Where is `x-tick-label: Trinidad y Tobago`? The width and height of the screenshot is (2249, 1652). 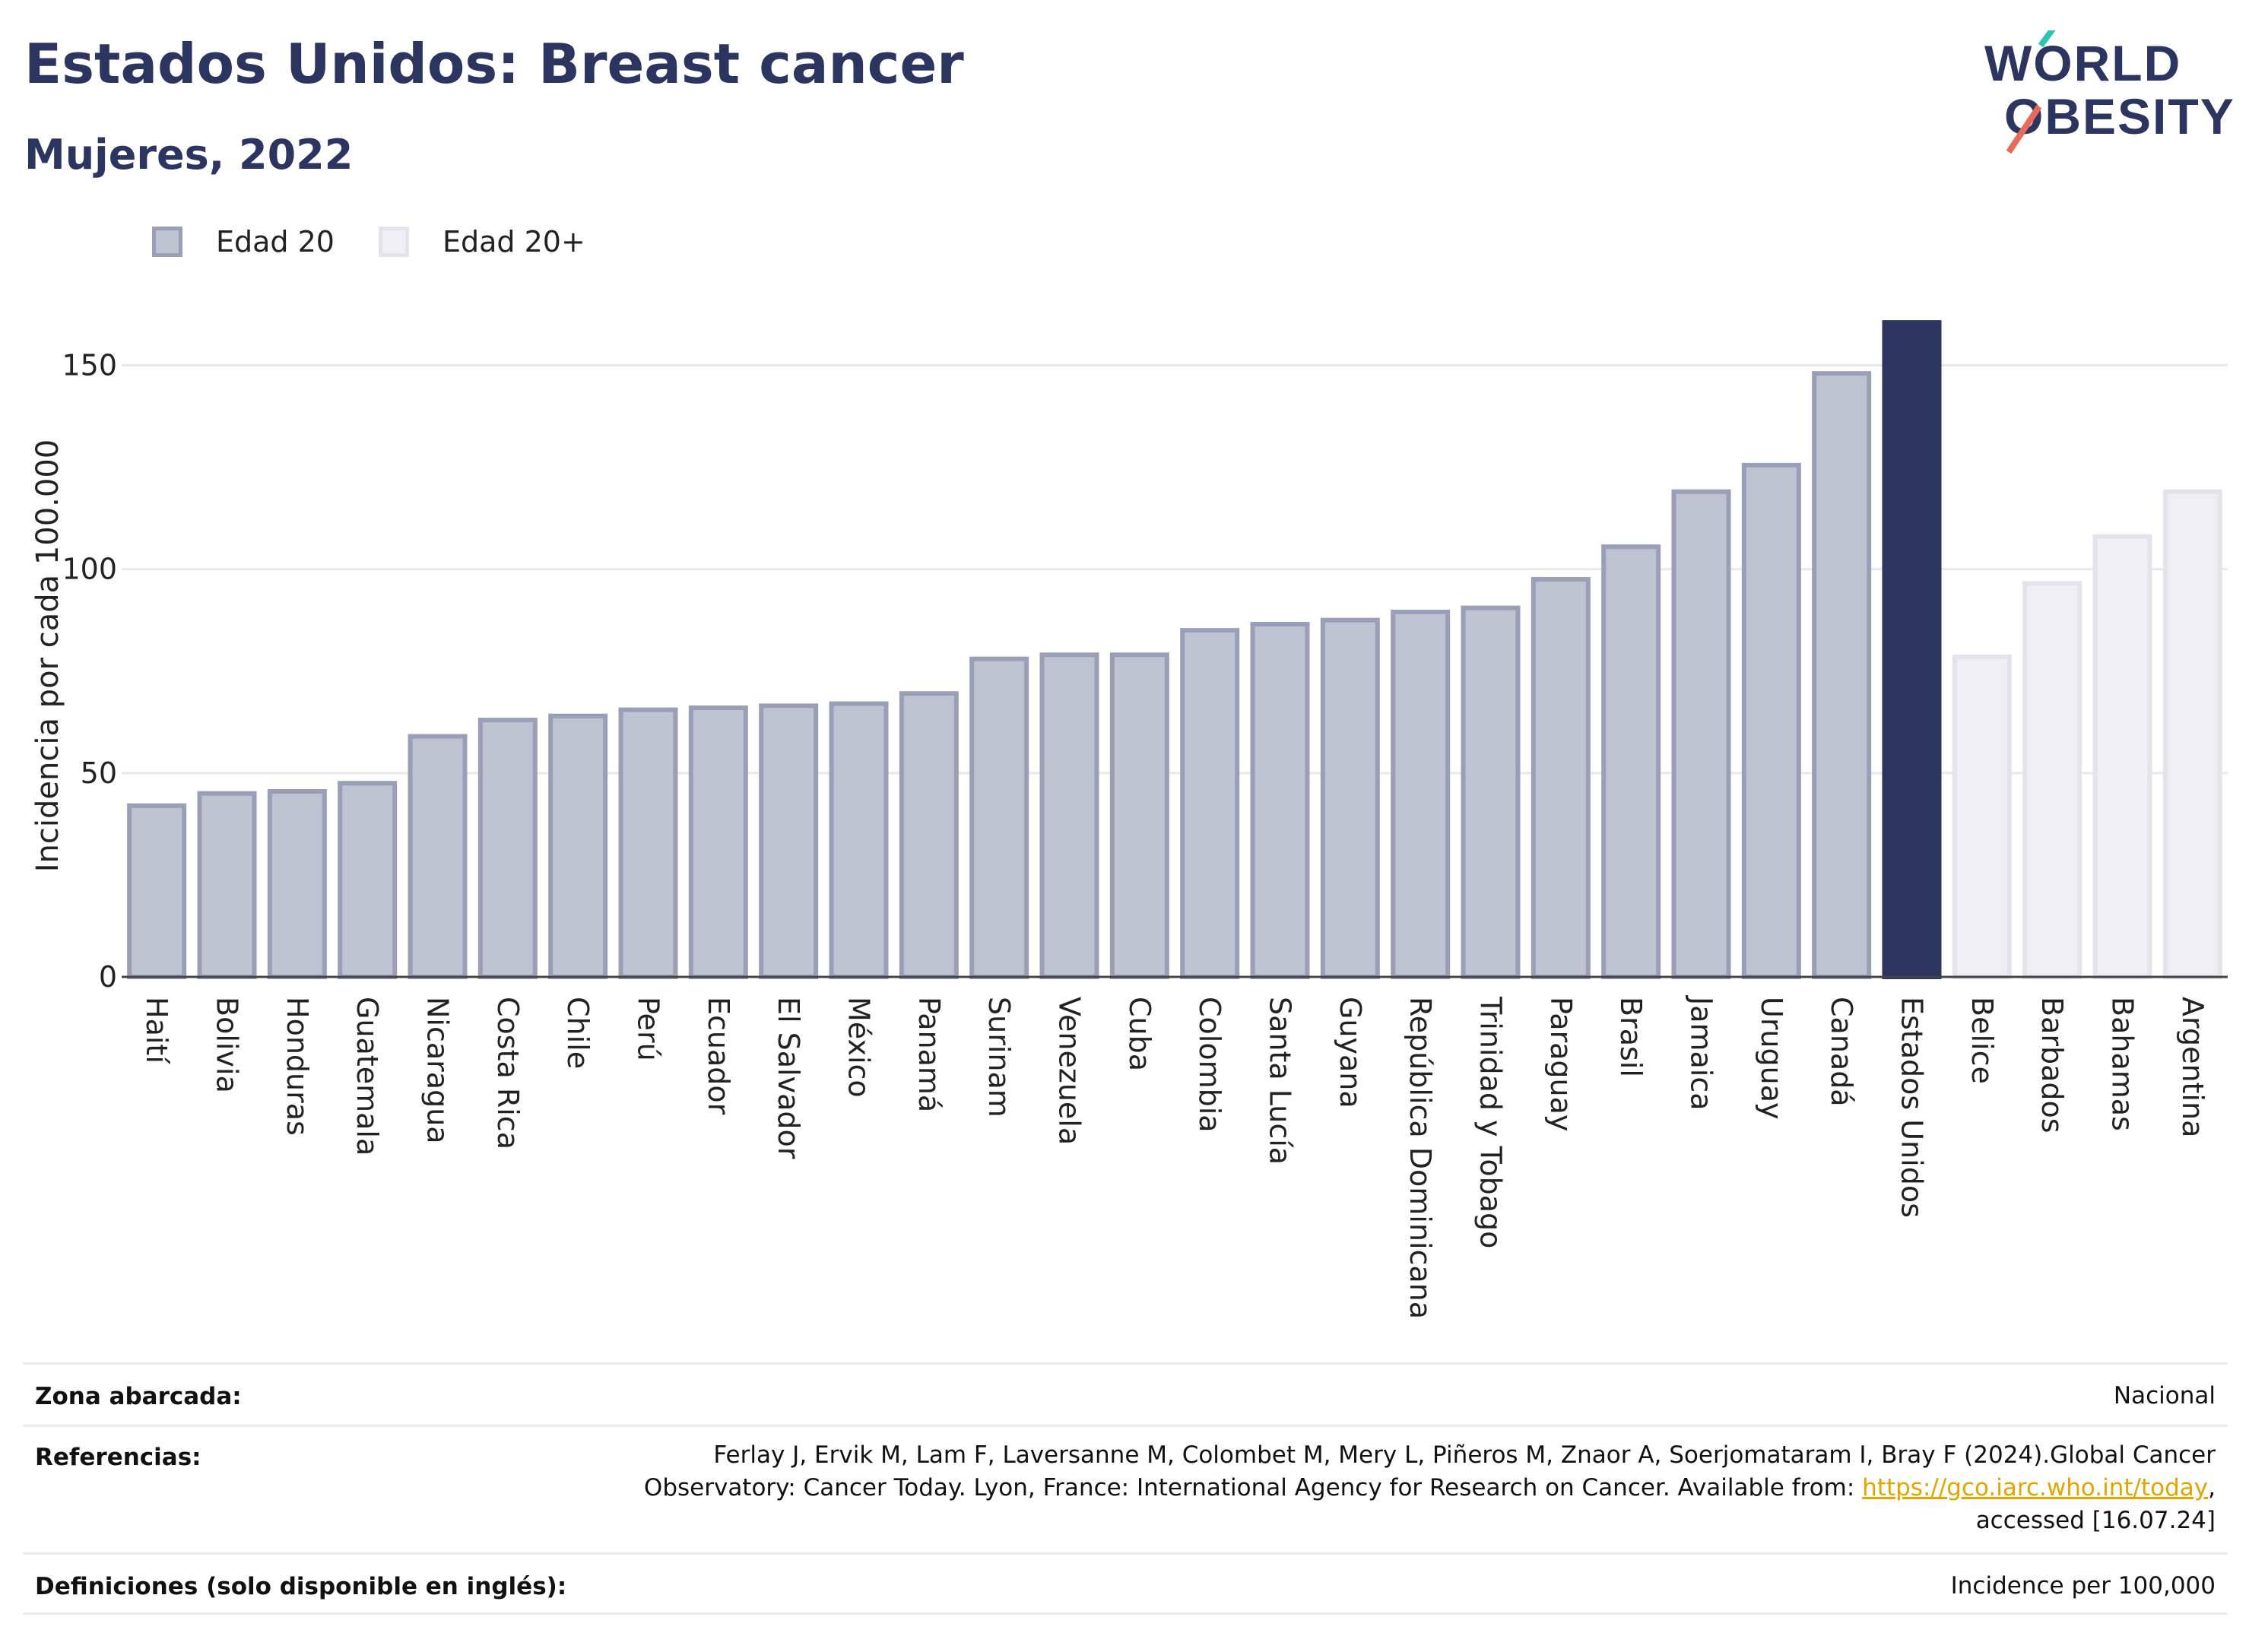
x-tick-label: Trinidad y Tobago is located at coordinates (1491, 1122).